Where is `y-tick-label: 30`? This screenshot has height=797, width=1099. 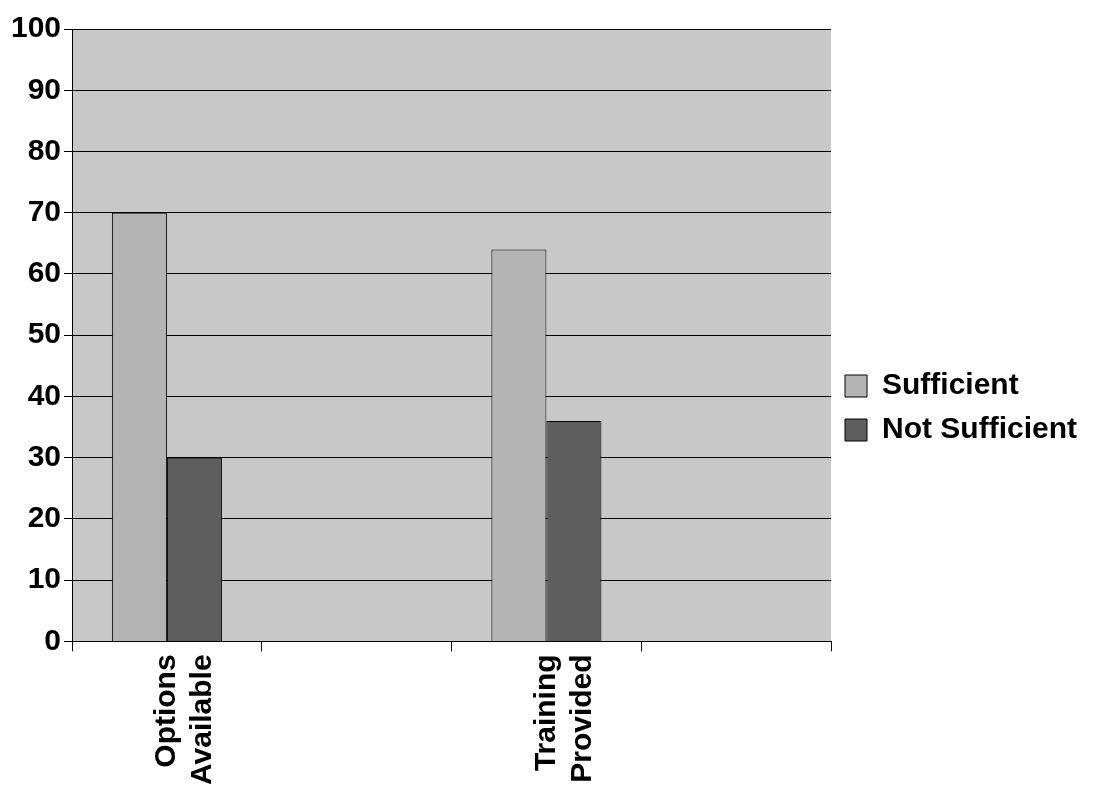
y-tick-label: 30 is located at coordinates (44, 455).